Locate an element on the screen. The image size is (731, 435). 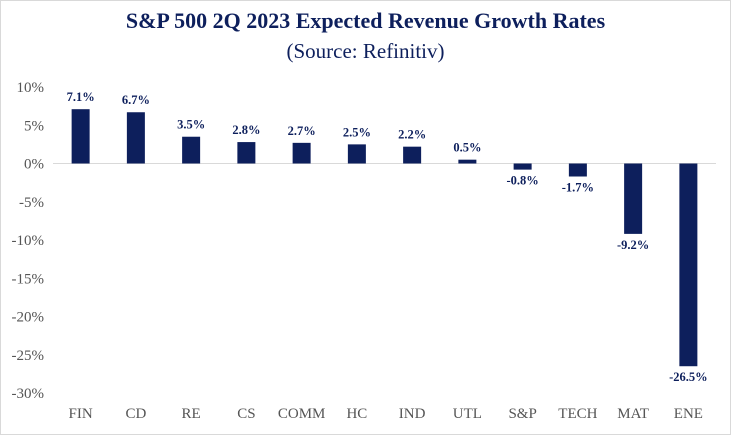
y-tick-label: -5% is located at coordinates (31, 203).